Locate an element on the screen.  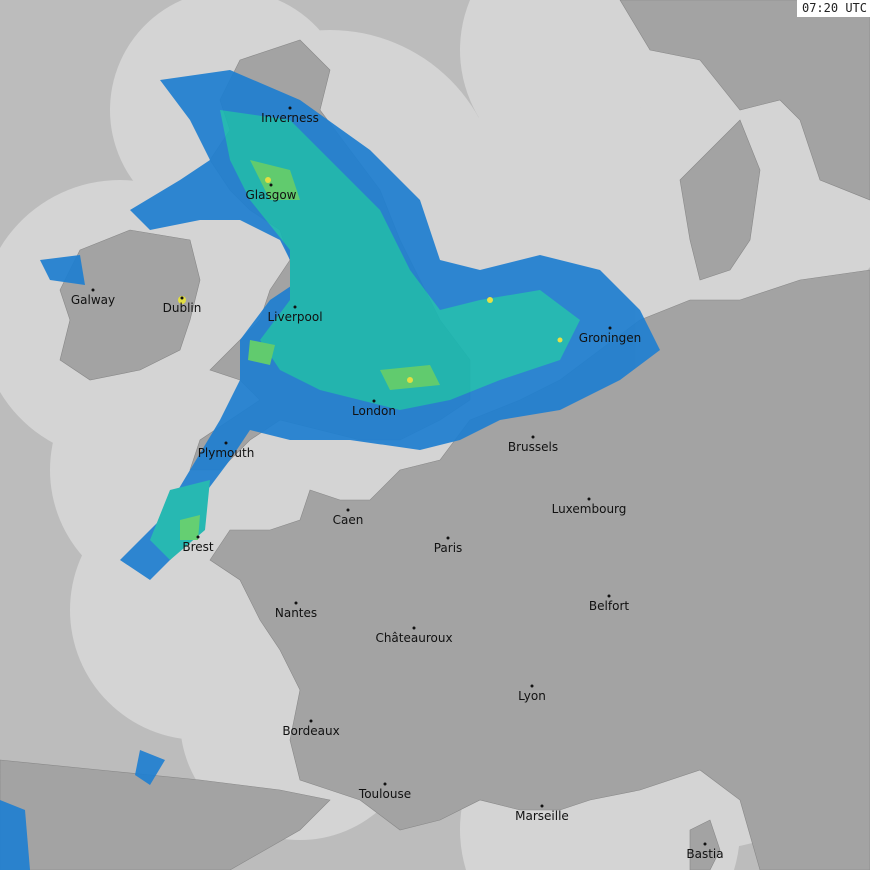
city-label: Belfort is located at coordinates (609, 606).